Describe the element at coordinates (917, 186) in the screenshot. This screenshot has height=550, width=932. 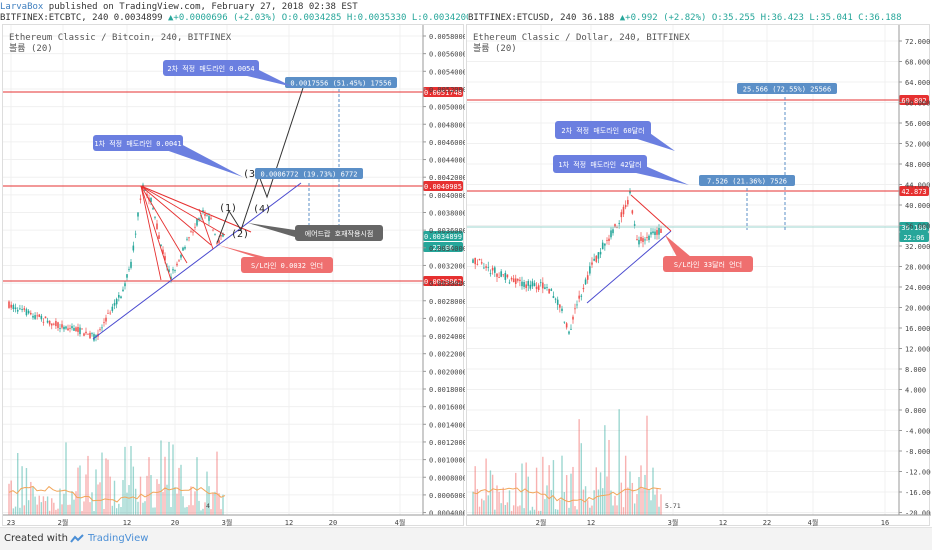
I see `y-tick-label: 44.000` at that location.